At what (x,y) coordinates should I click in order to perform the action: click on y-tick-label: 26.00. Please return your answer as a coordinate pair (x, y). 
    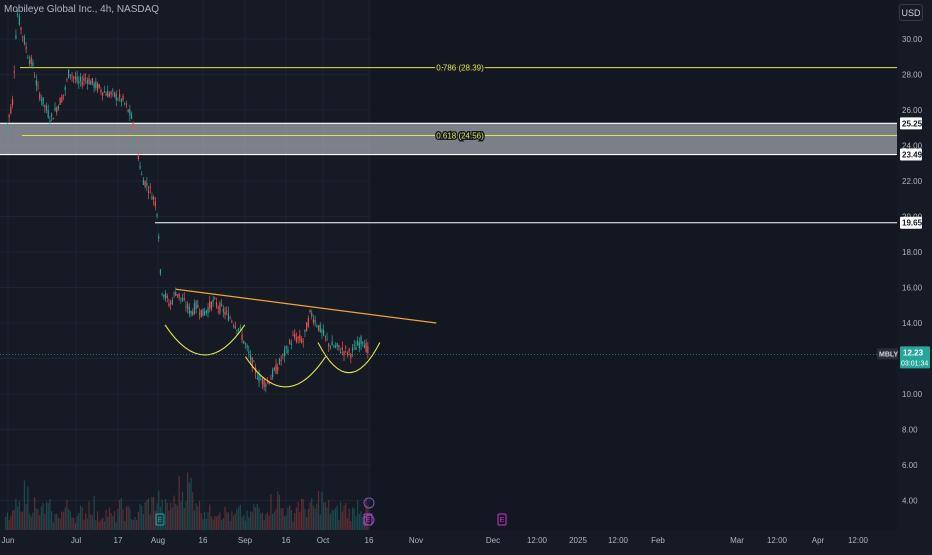
    Looking at the image, I should click on (912, 110).